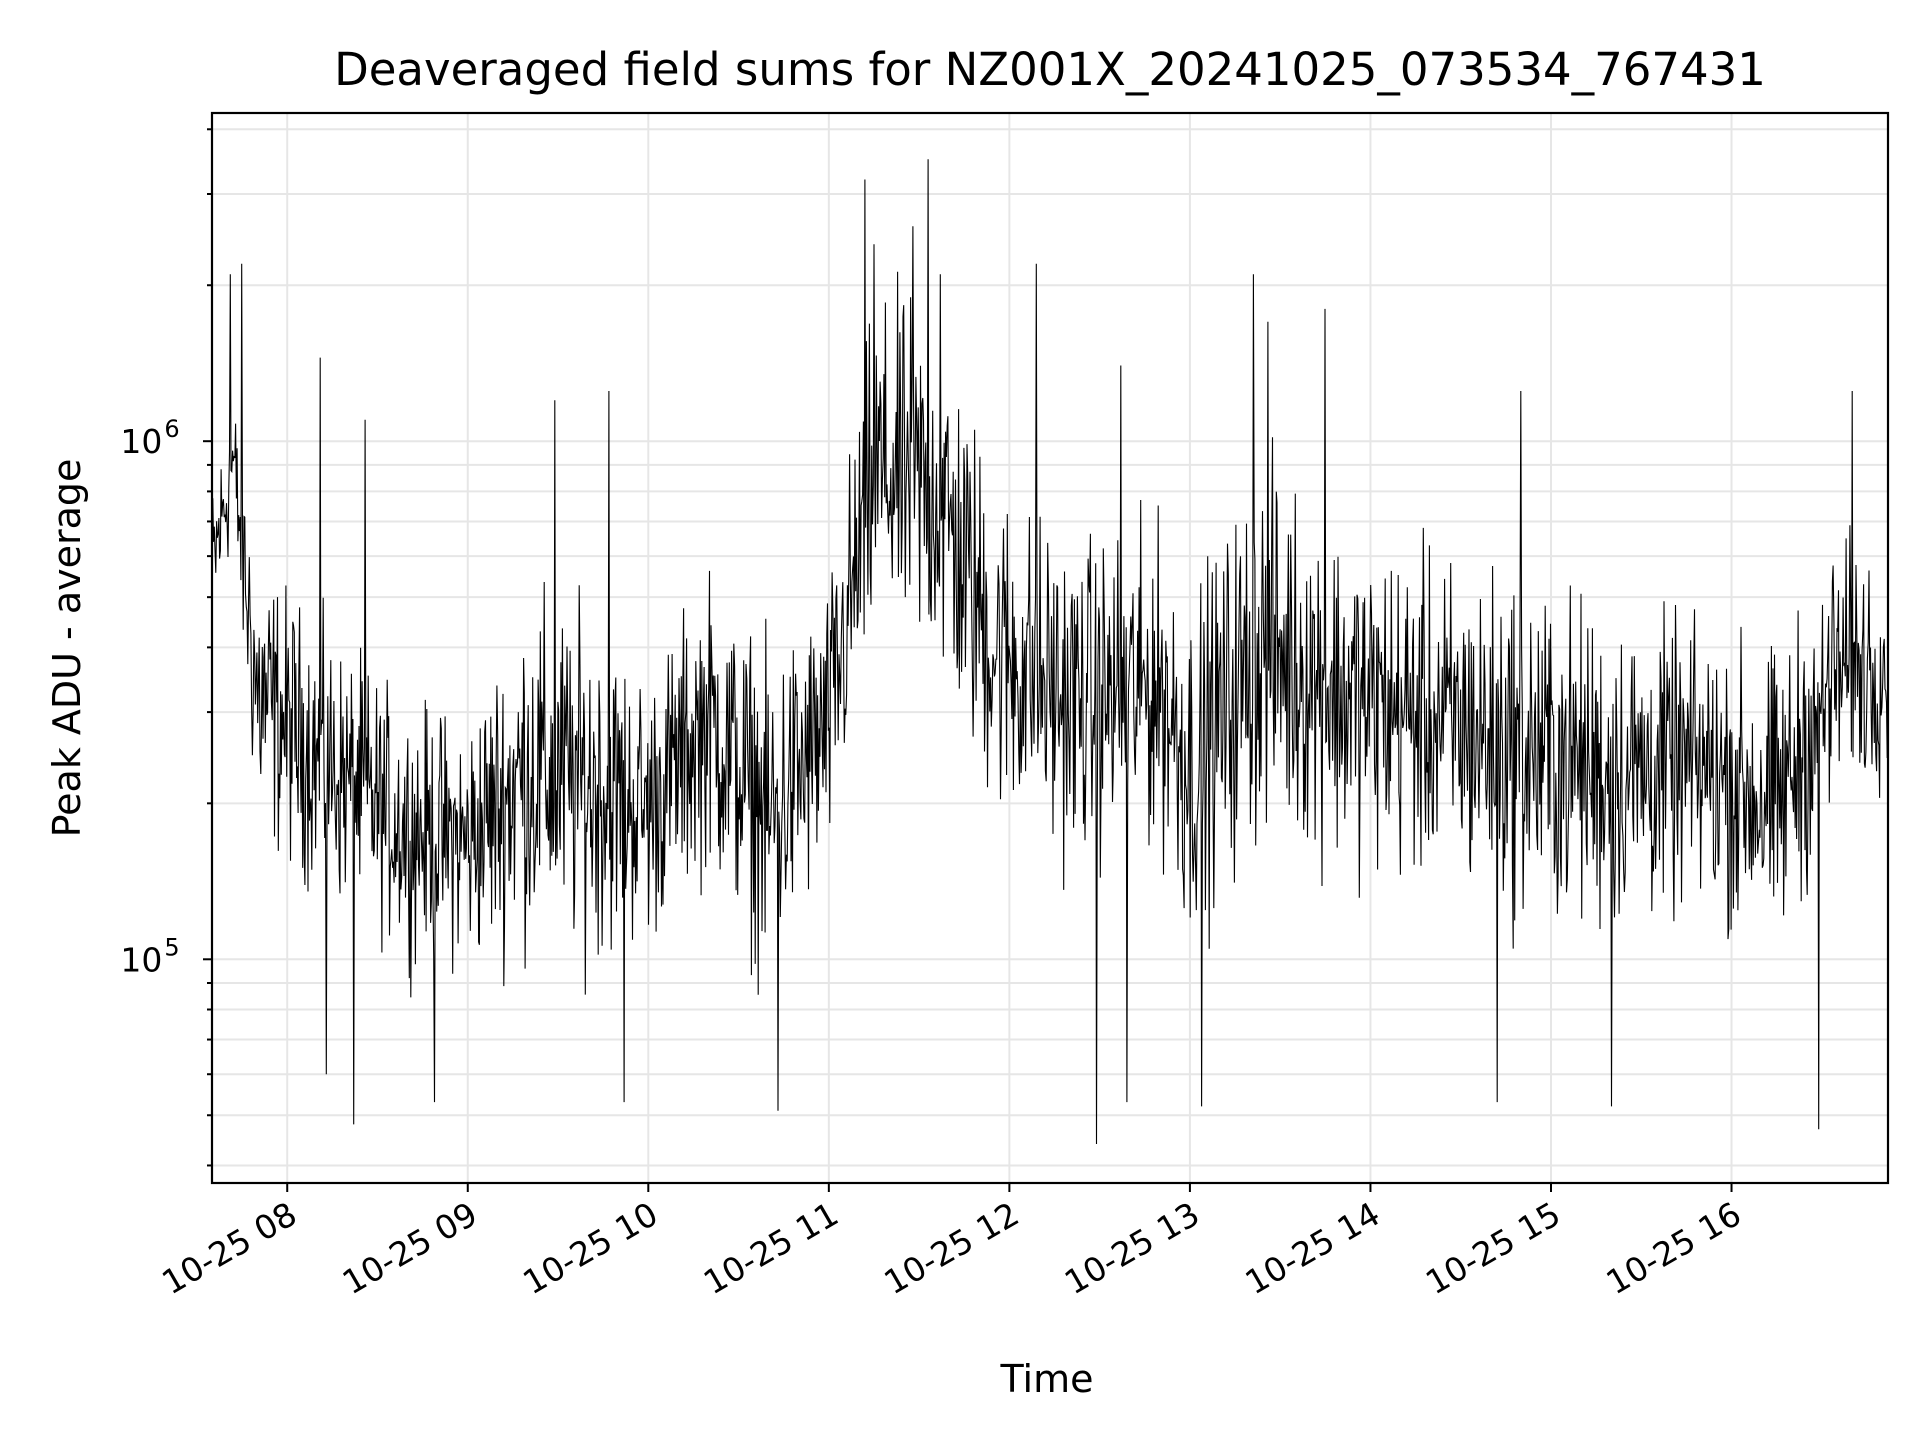 The image size is (1920, 1440). I want to click on y-tick-exponent: 6, so click(171, 429).